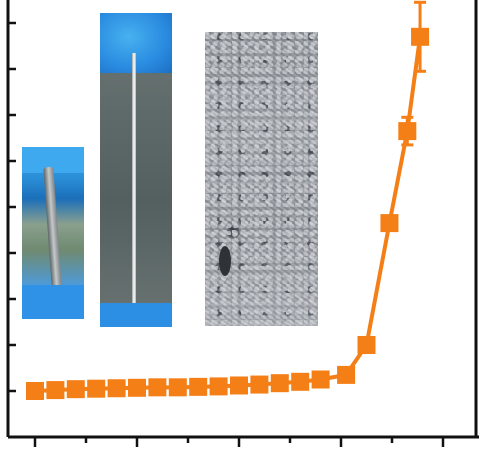 The width and height of the screenshot is (479, 449). I want to click on x-ticks, so click(239, 442).